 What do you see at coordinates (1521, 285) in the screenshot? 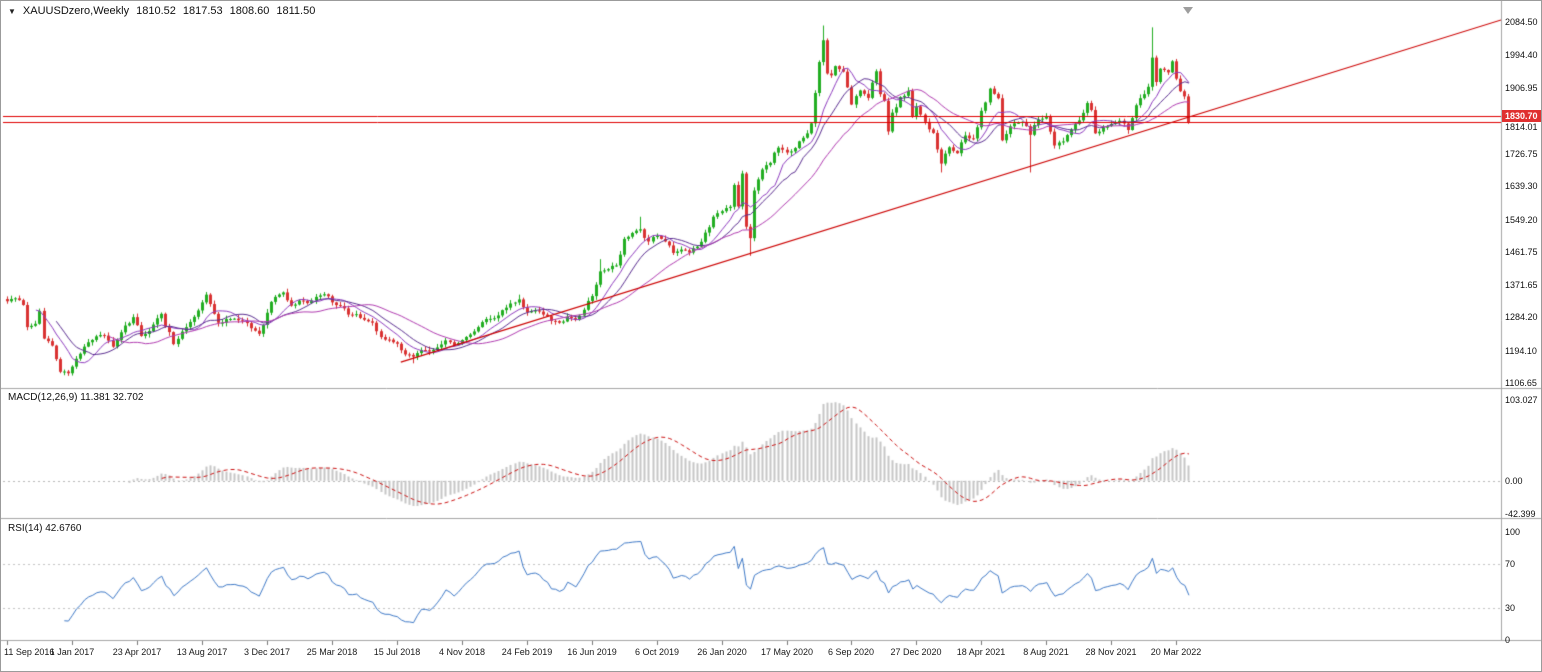
I see `price-axis-label: 1371.65` at bounding box center [1521, 285].